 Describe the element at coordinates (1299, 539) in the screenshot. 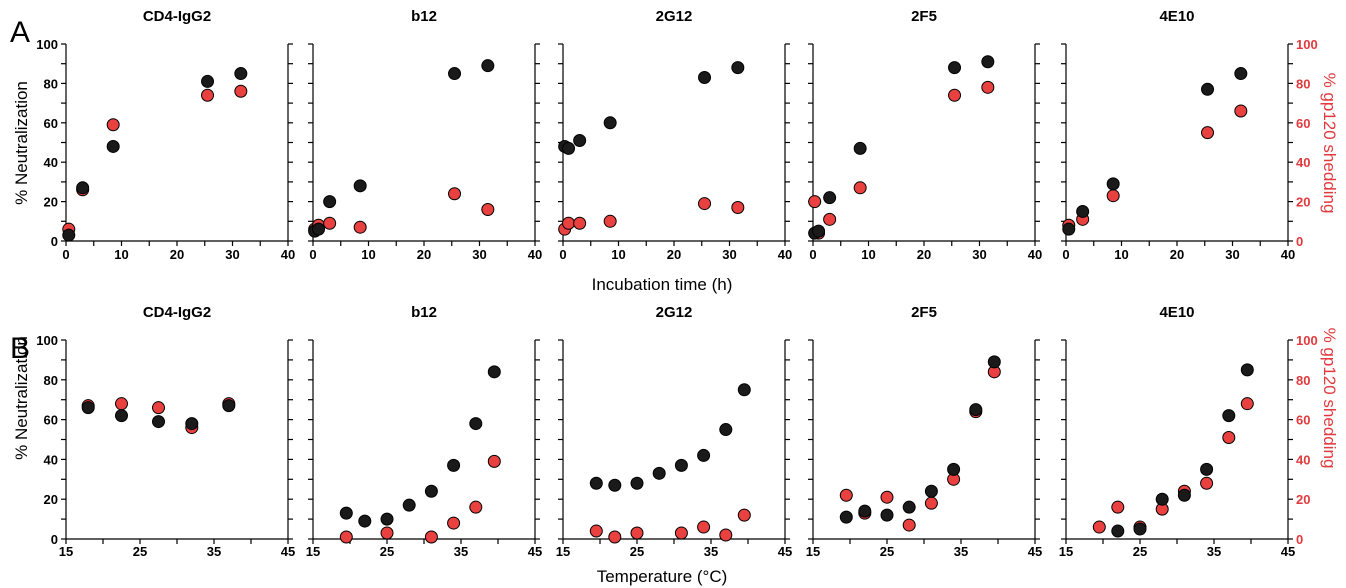

I see `right-y-tick-label: 0` at that location.